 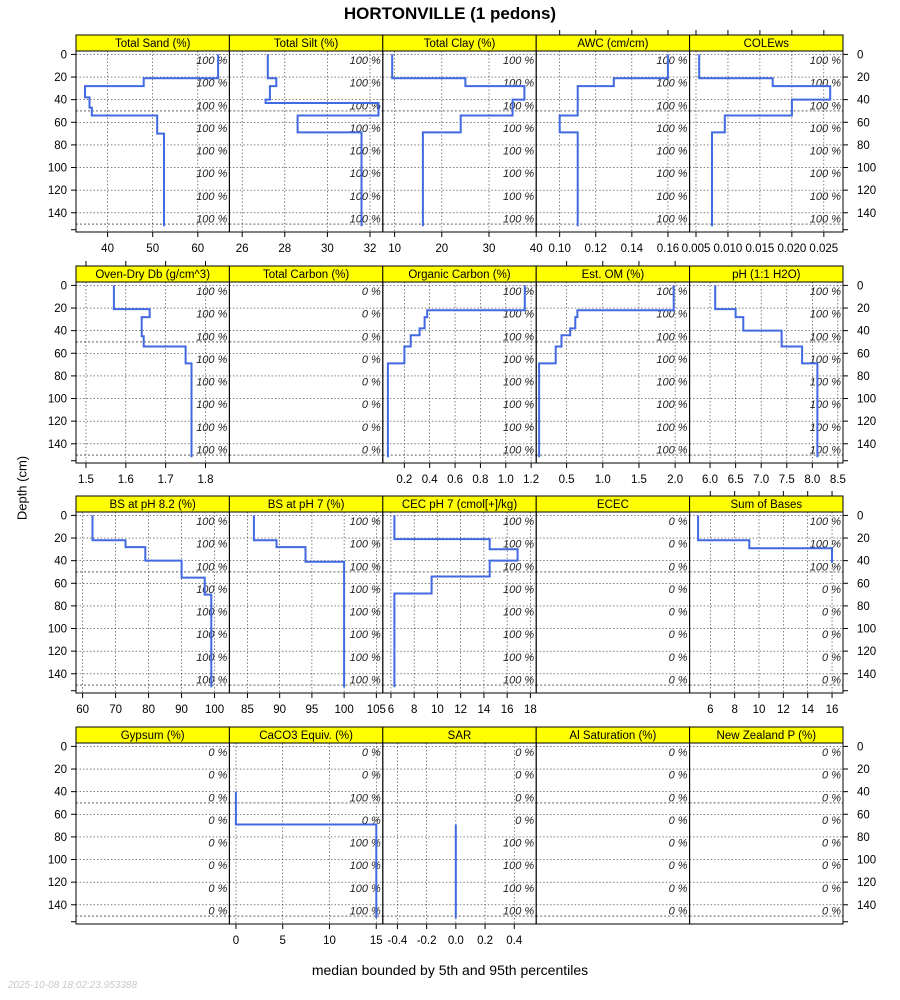 What do you see at coordinates (668, 249) in the screenshot?
I see `x-tick-label: 0.16` at bounding box center [668, 249].